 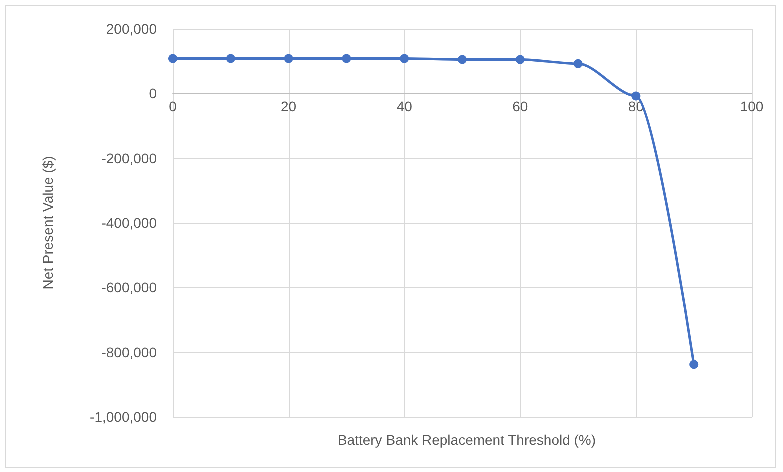 What do you see at coordinates (467, 440) in the screenshot?
I see `x-axis-title: Battery Bank Replacement Threshold (%)` at bounding box center [467, 440].